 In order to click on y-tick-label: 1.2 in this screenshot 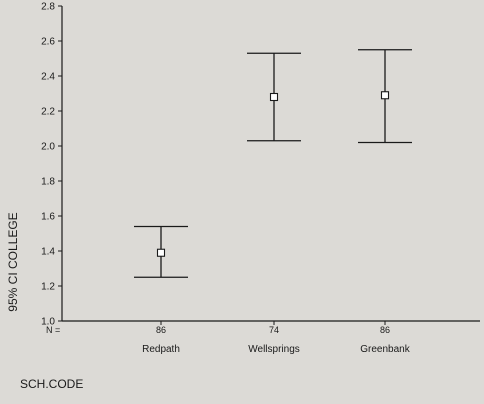, I will do `click(48, 287)`.